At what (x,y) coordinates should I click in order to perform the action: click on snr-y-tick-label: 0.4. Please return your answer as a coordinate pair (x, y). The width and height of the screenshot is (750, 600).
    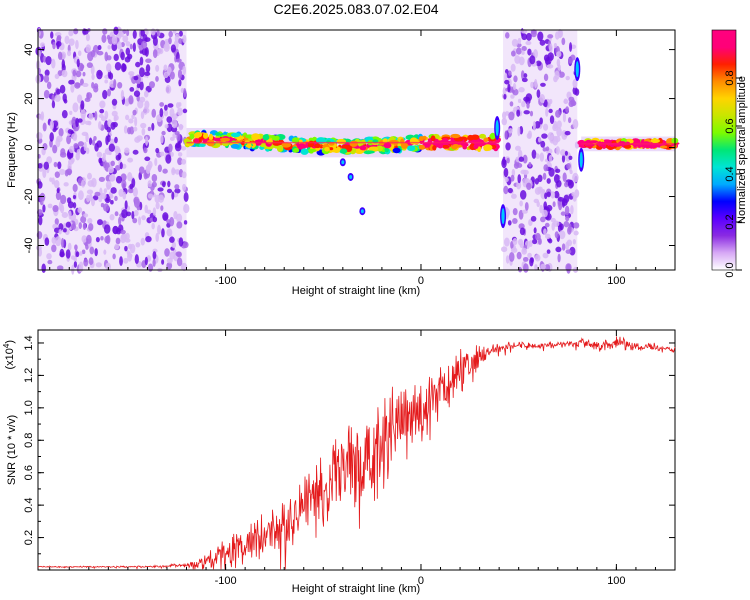
    Looking at the image, I should click on (29, 504).